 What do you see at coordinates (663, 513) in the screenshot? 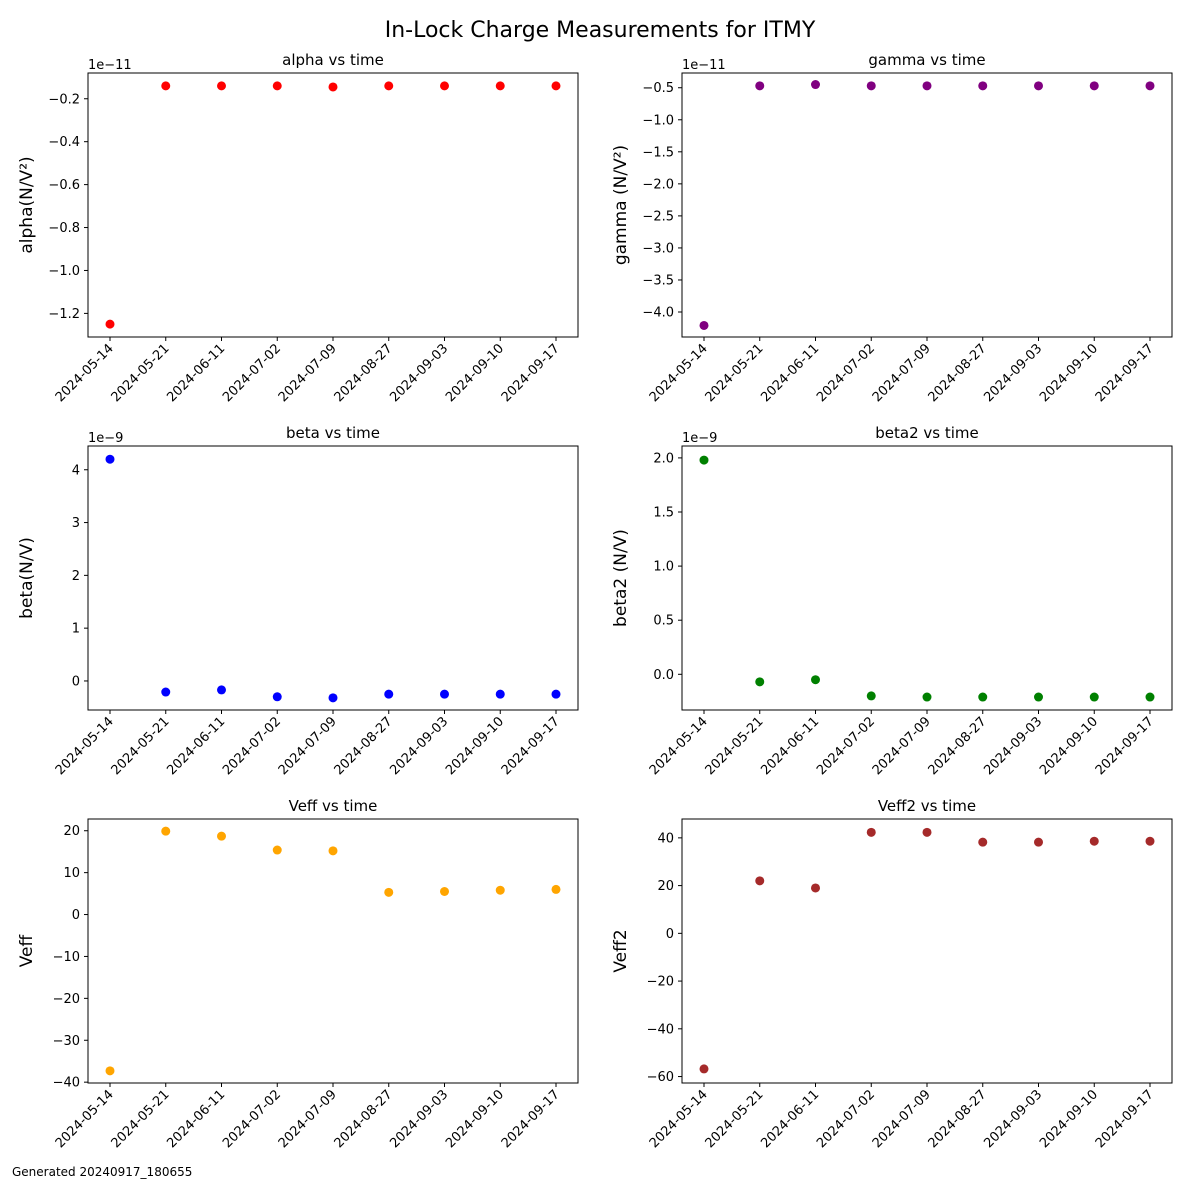
I see `y-tick-label: 1.5` at bounding box center [663, 513].